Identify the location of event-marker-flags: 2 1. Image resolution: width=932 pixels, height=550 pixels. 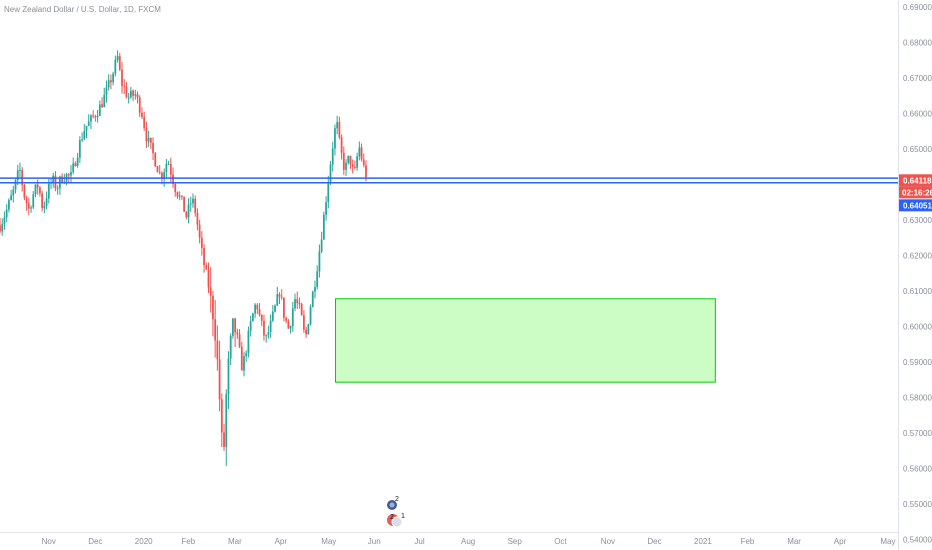
(396, 520).